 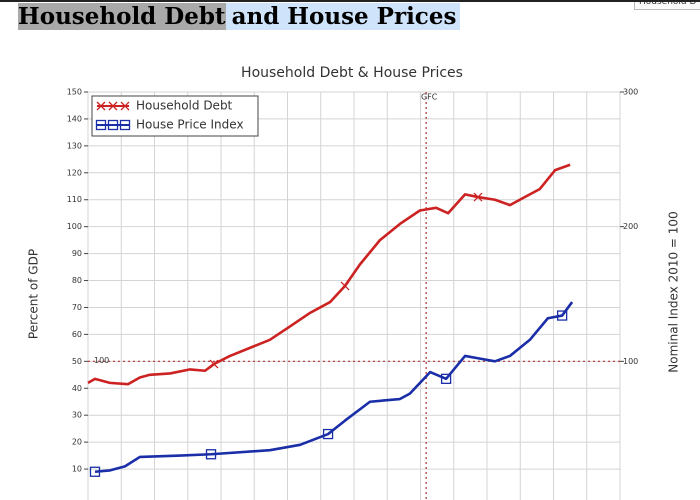 I want to click on heading-highlight: Household Debt, so click(x=122, y=16).